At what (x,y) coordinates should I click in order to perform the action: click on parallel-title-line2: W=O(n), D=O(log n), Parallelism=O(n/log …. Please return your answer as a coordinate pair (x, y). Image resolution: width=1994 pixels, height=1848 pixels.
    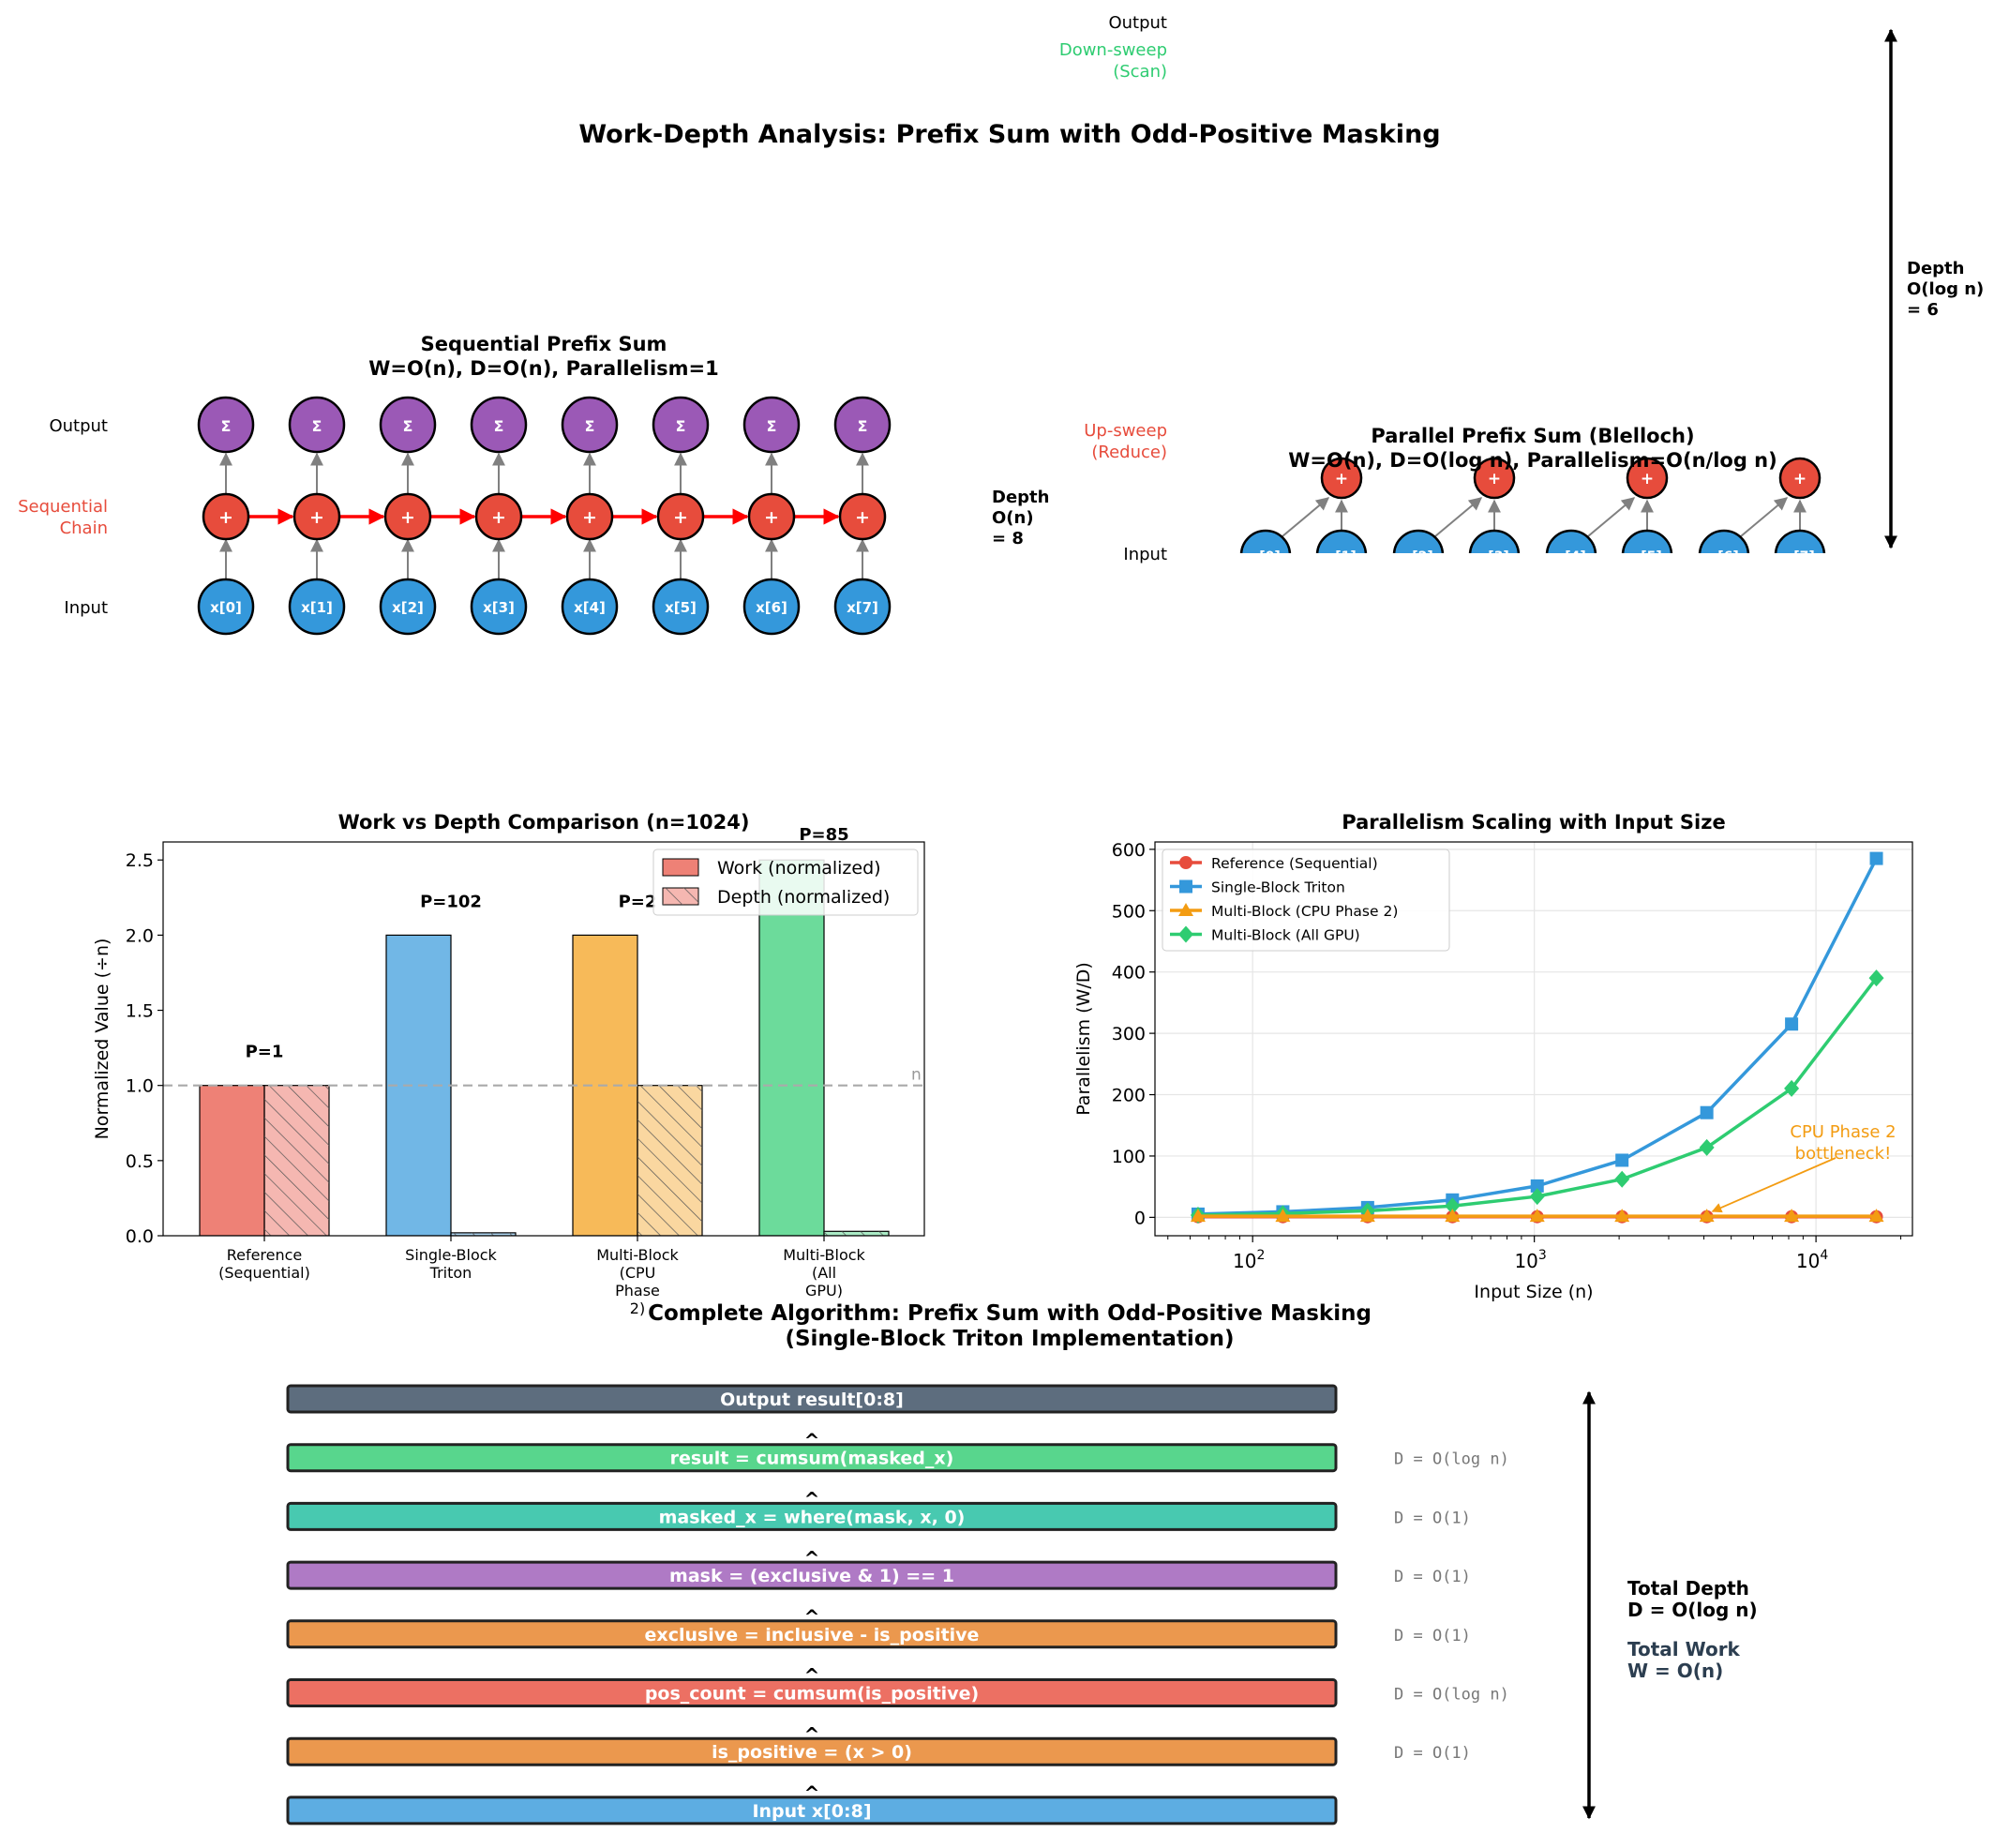
    Looking at the image, I should click on (1532, 460).